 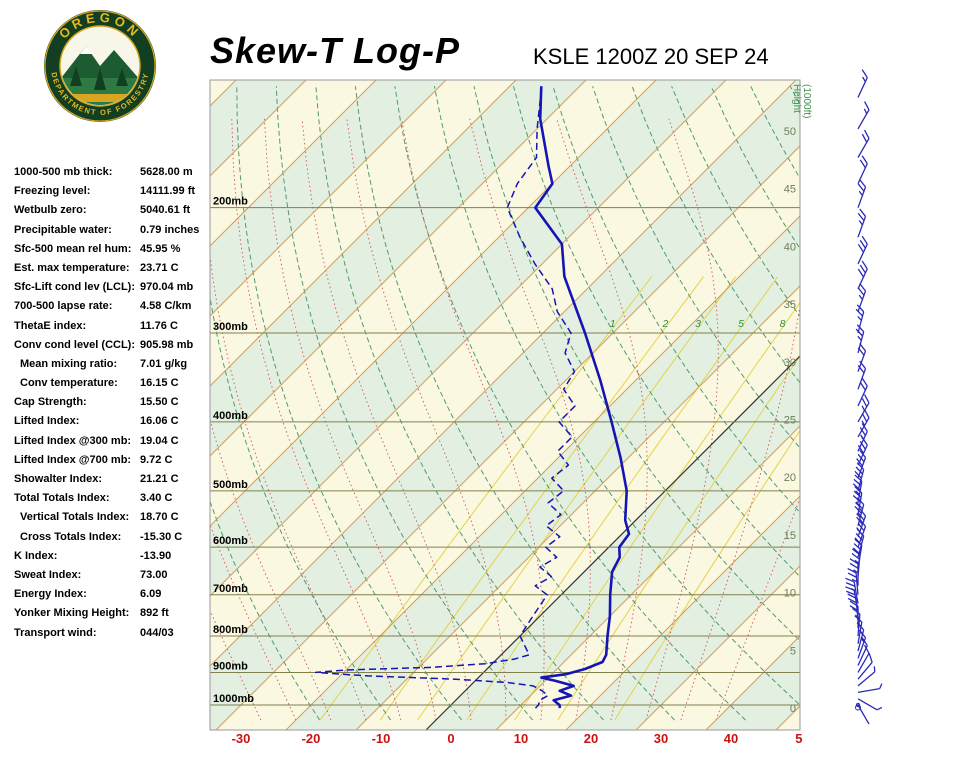 What do you see at coordinates (665, 324) in the screenshot?
I see `svg-text: 2` at bounding box center [665, 324].